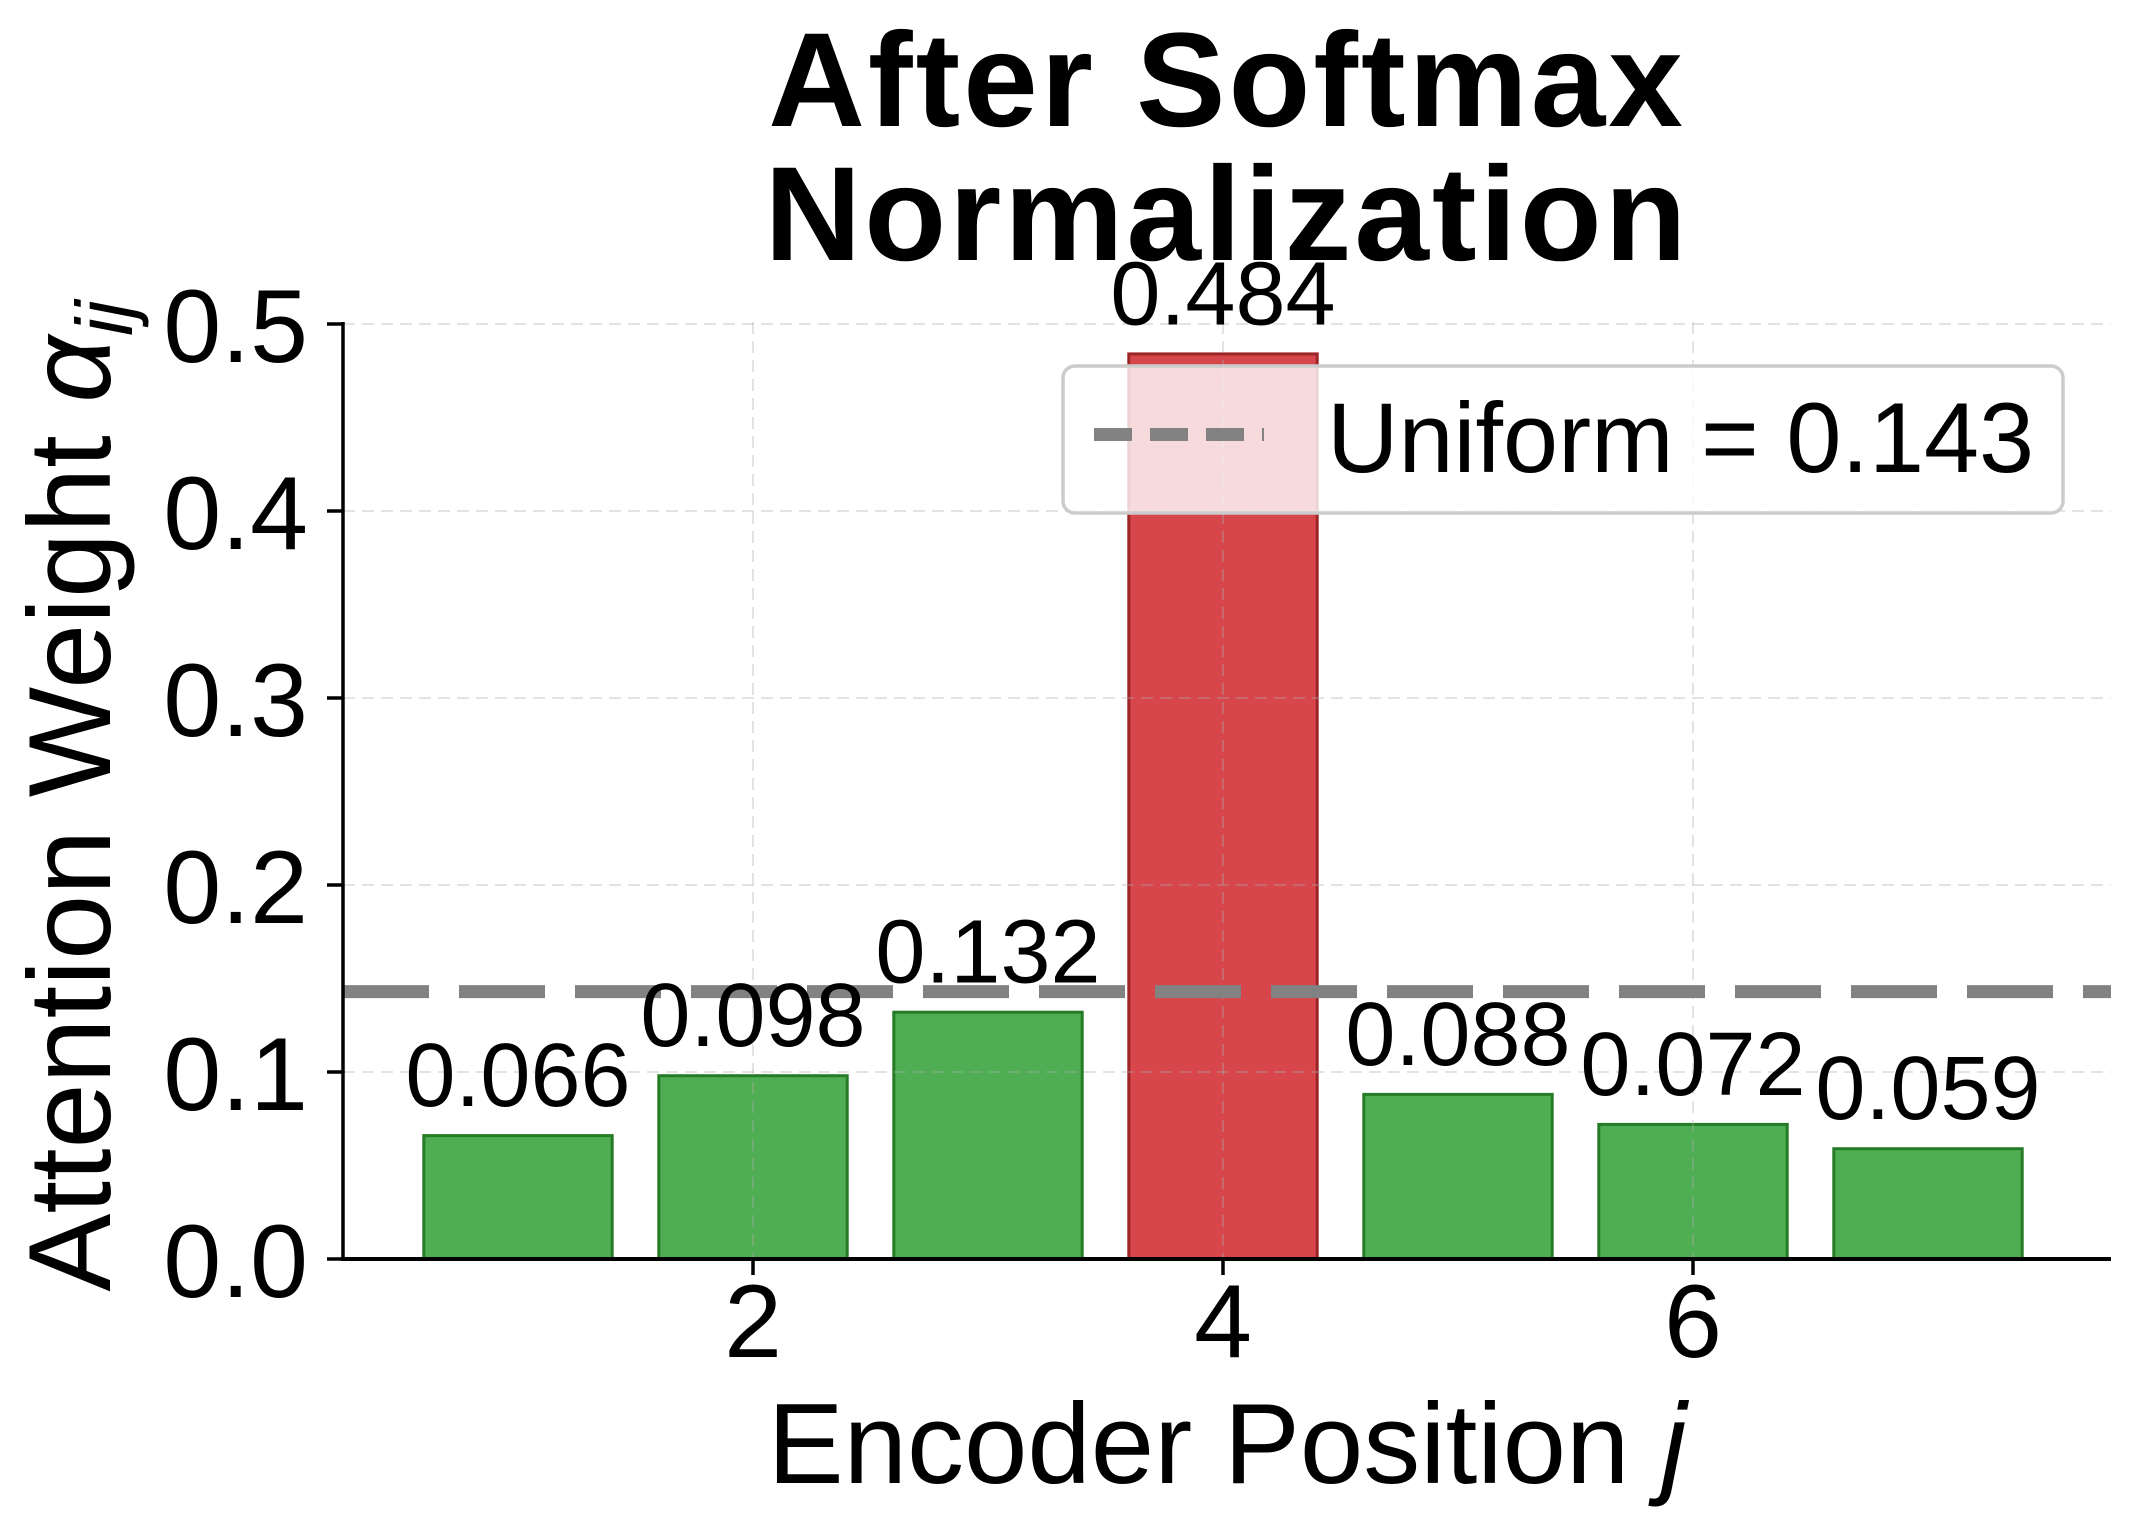 The height and width of the screenshot is (1534, 2134). Describe the element at coordinates (1223, 1322) in the screenshot. I see `svg-text: 4` at that location.